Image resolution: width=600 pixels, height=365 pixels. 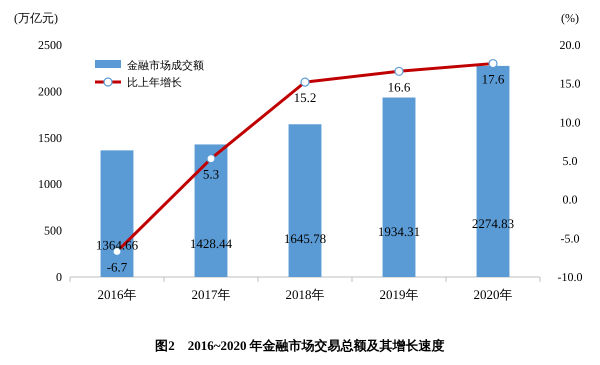 I want to click on y2-tick-label: -10.0, so click(x=570, y=277).